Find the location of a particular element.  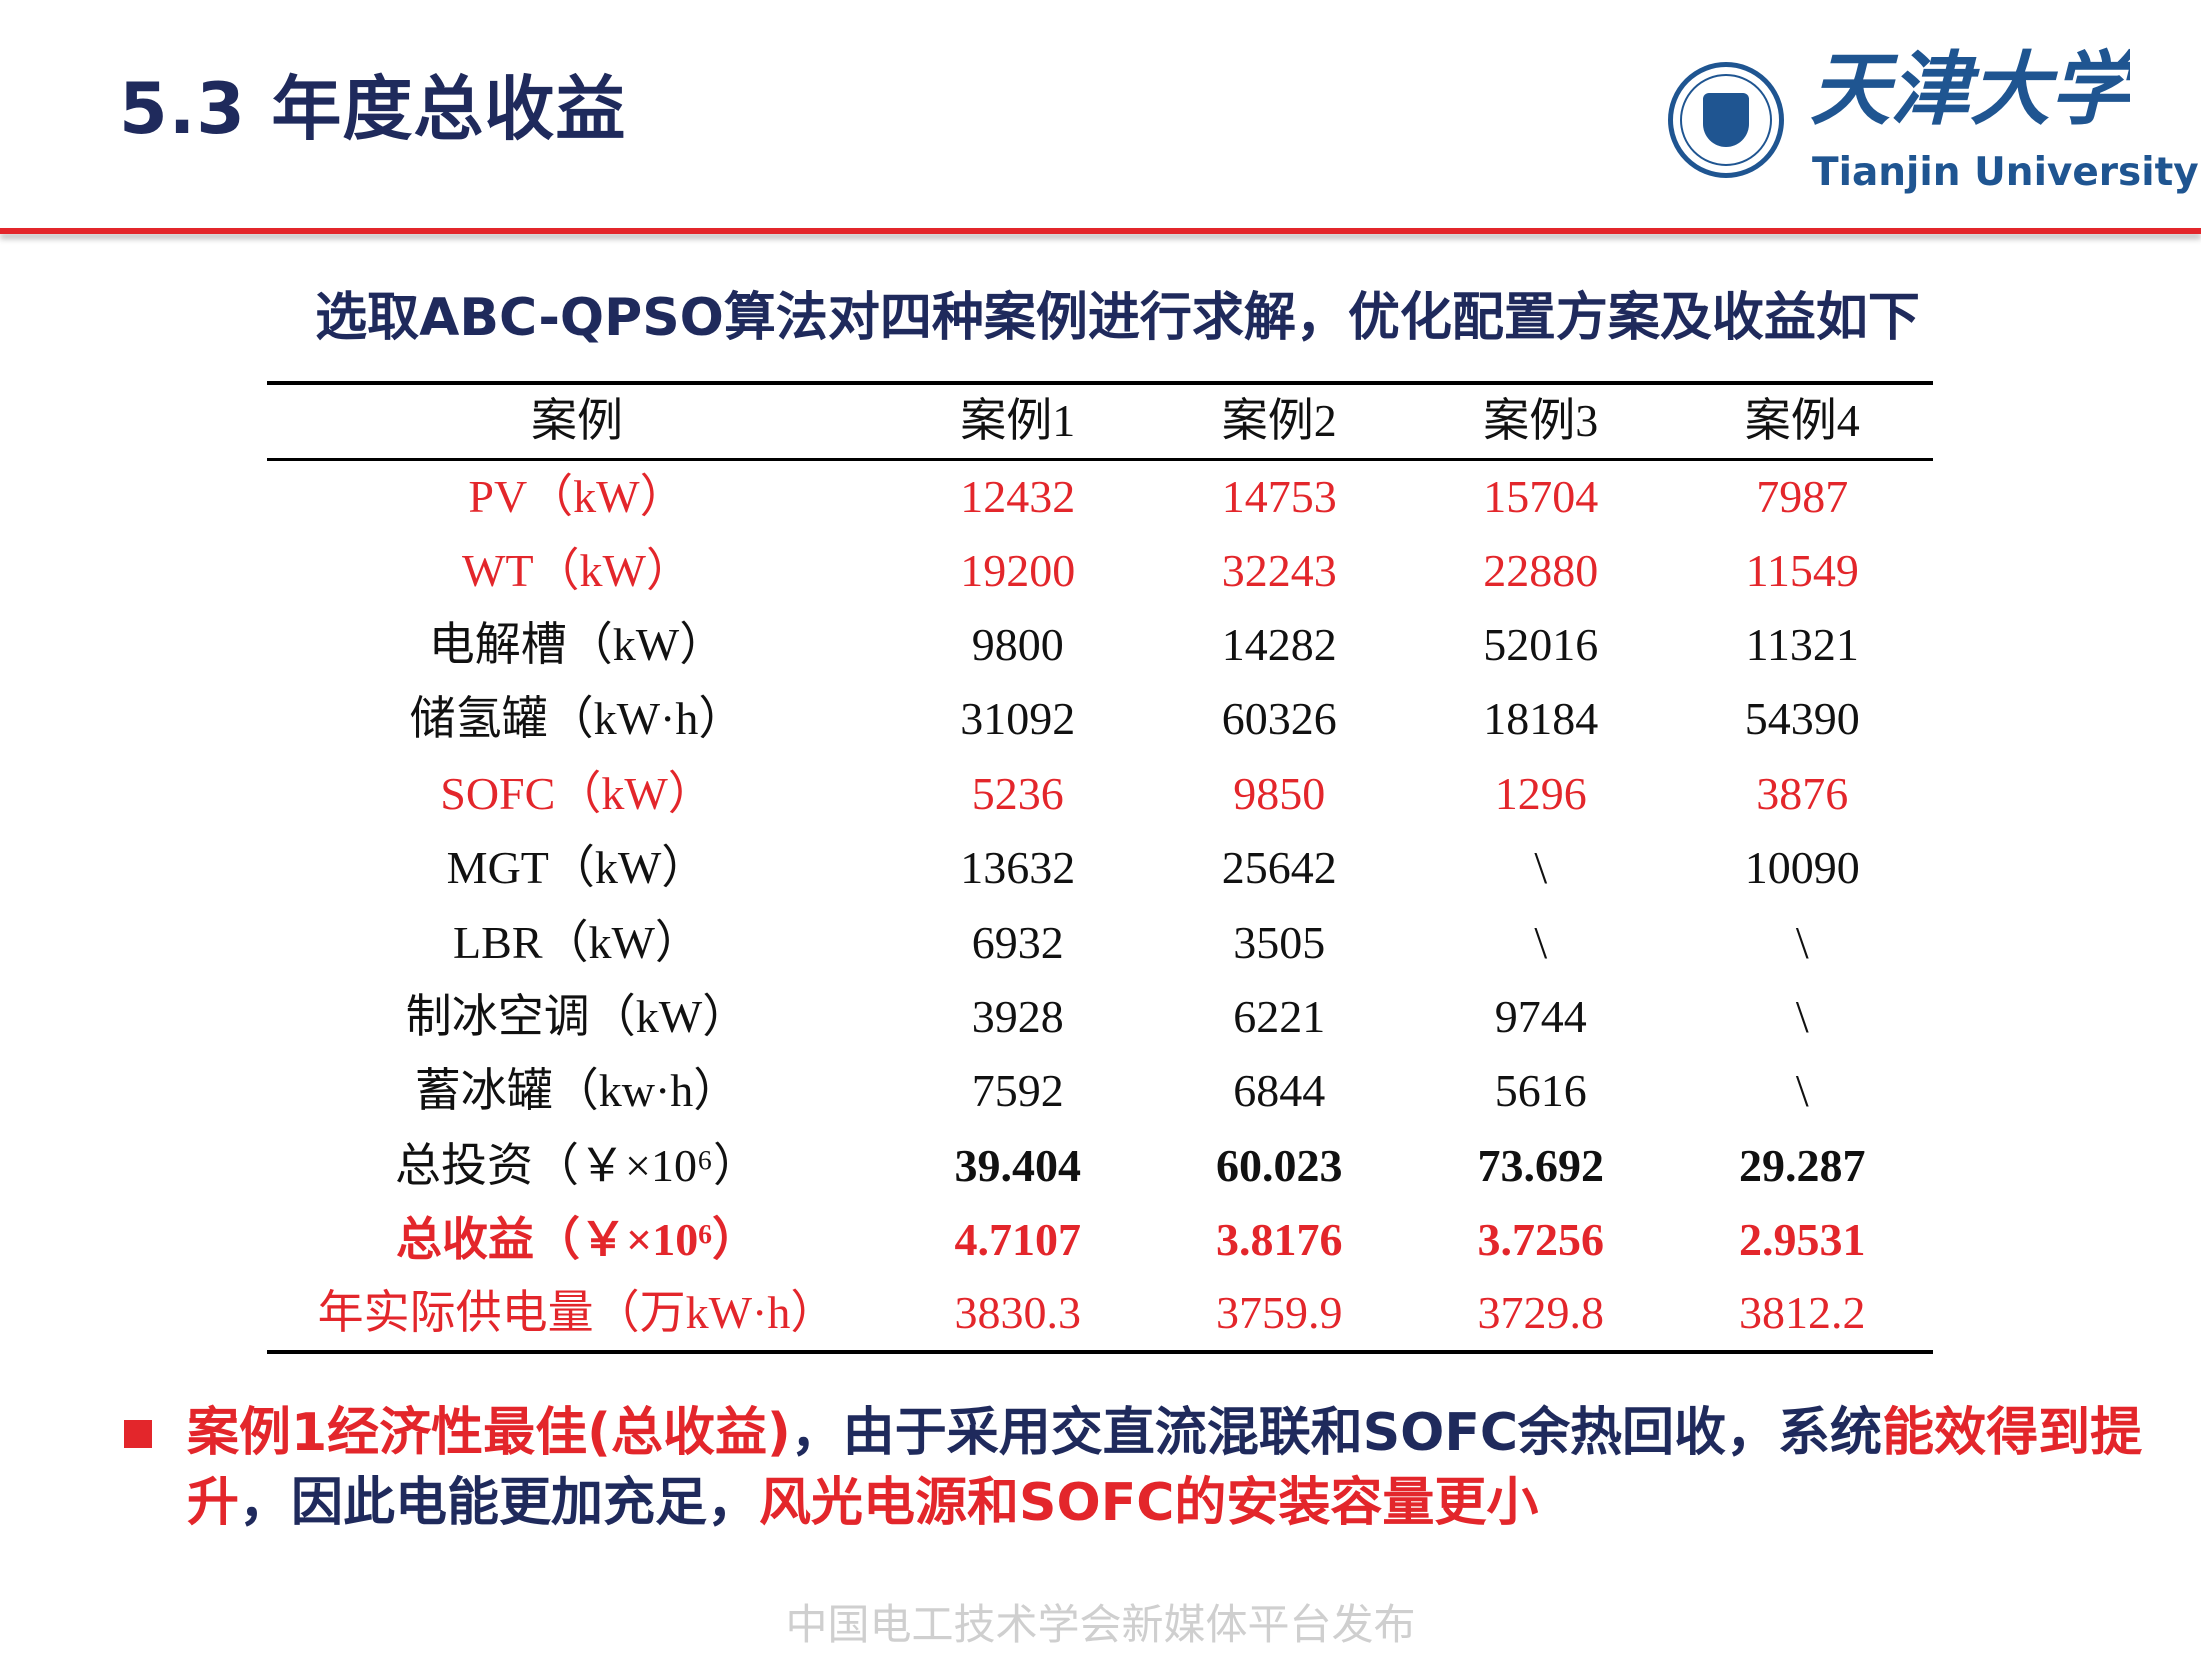

table-cell: 3876 is located at coordinates (1802, 793).